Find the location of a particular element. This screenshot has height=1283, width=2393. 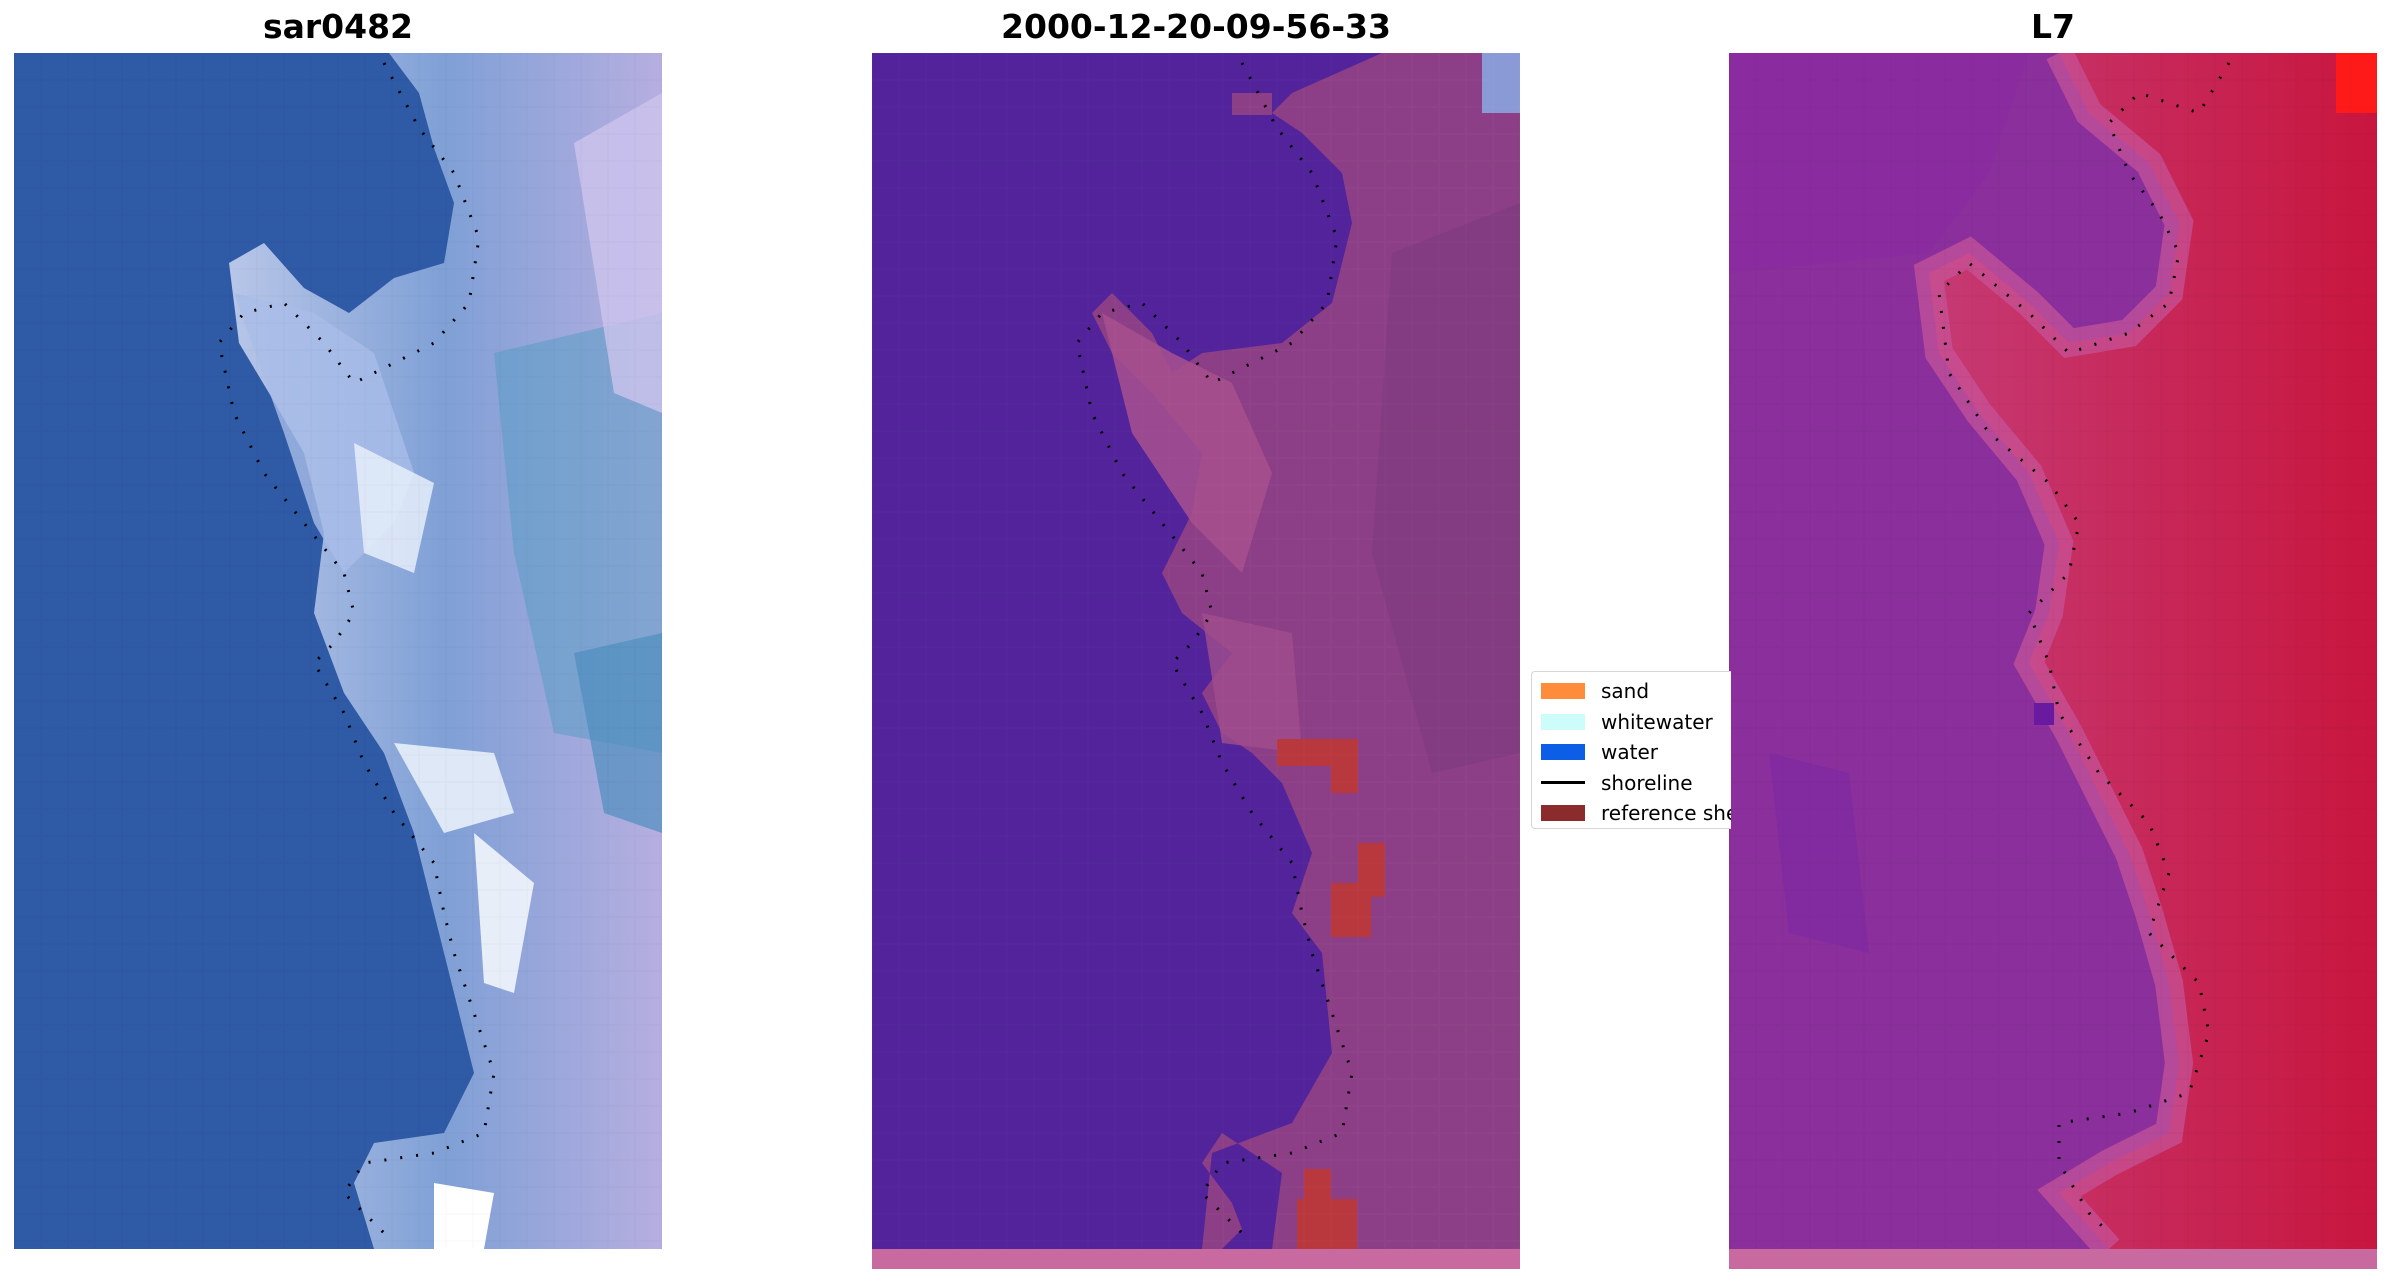

legend-label: shoreline is located at coordinates (1647, 782).